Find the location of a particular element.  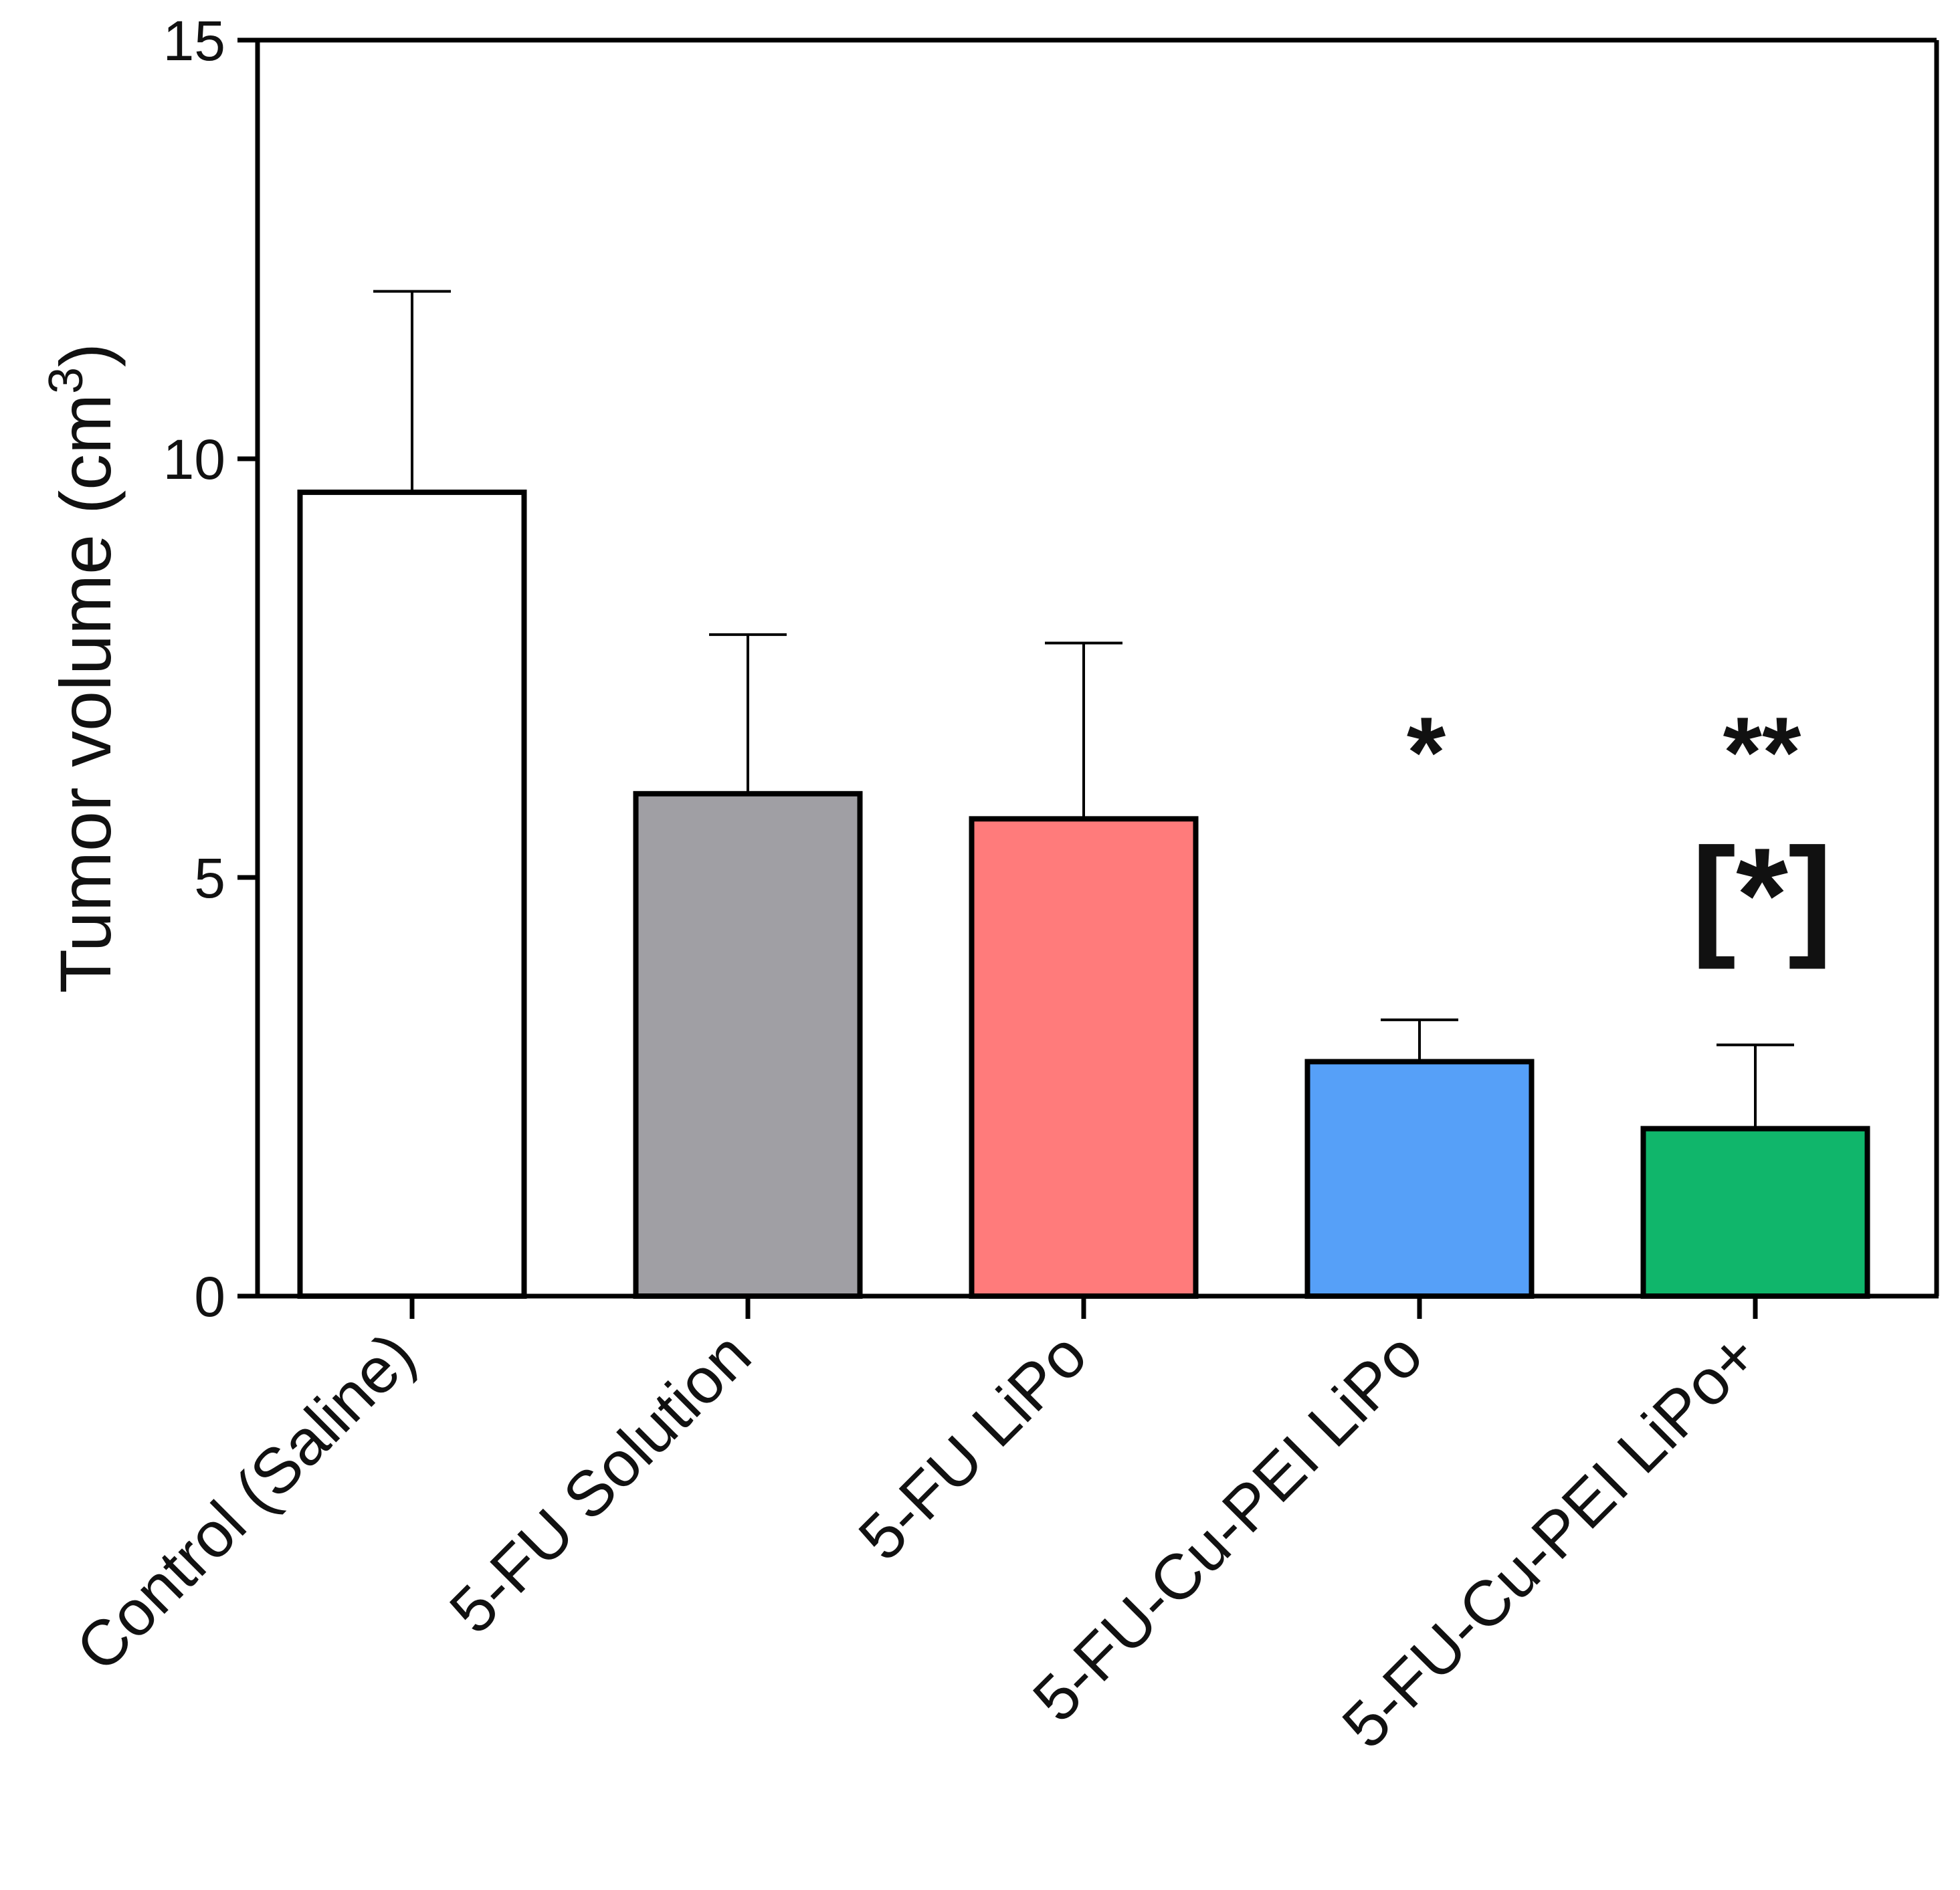

y-tick-label: 0 is located at coordinates (209, 1296).